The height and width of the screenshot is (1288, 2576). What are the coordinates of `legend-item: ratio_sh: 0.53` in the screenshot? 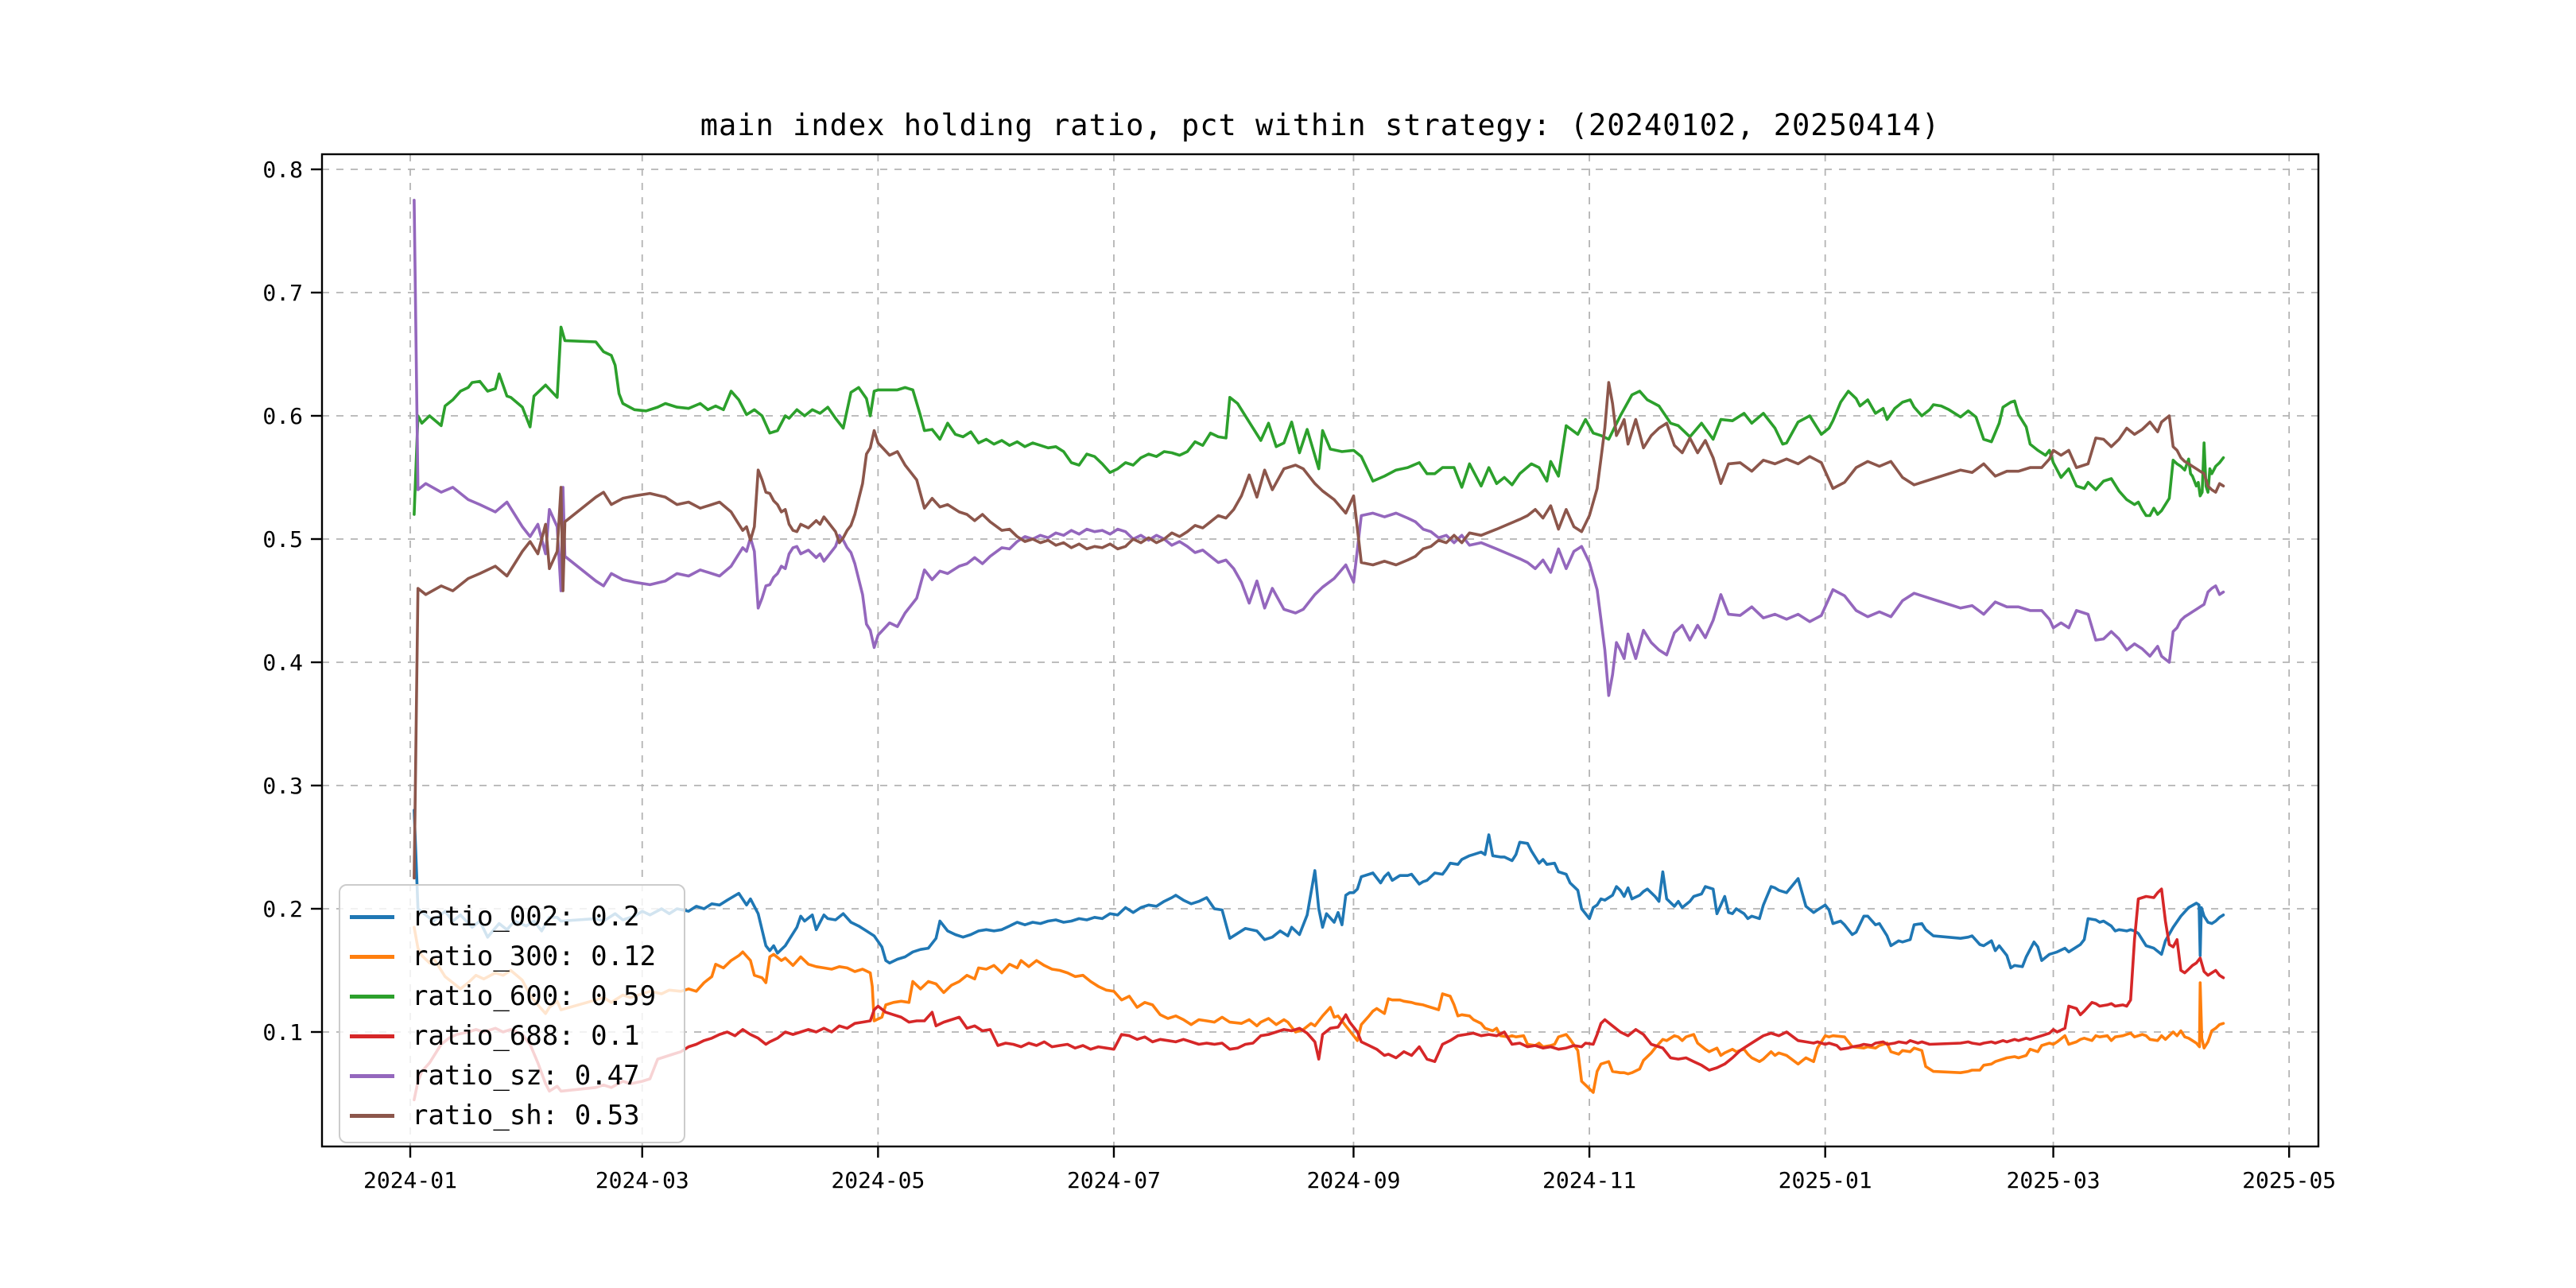 It's located at (517, 1116).